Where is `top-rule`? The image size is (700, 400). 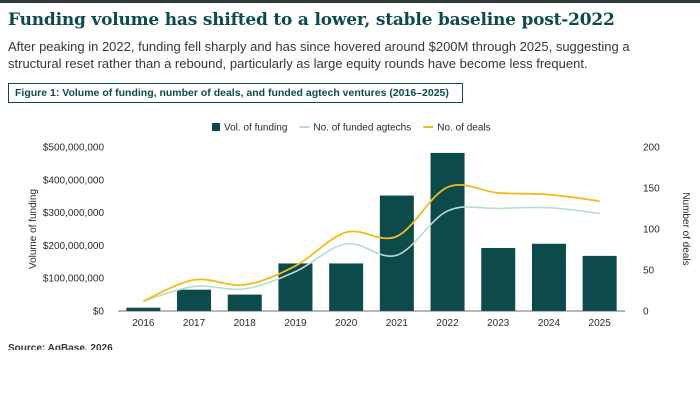 top-rule is located at coordinates (350, 1).